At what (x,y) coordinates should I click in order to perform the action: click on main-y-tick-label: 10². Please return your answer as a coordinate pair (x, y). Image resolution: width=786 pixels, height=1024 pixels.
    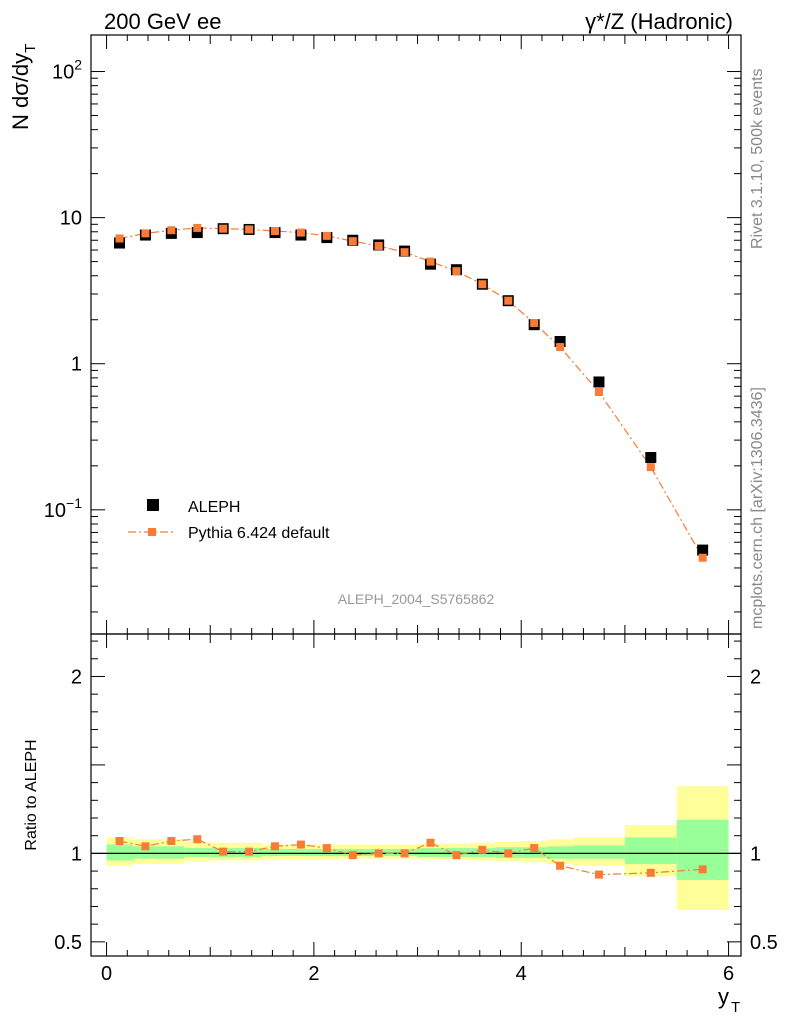
    Looking at the image, I should click on (67, 70).